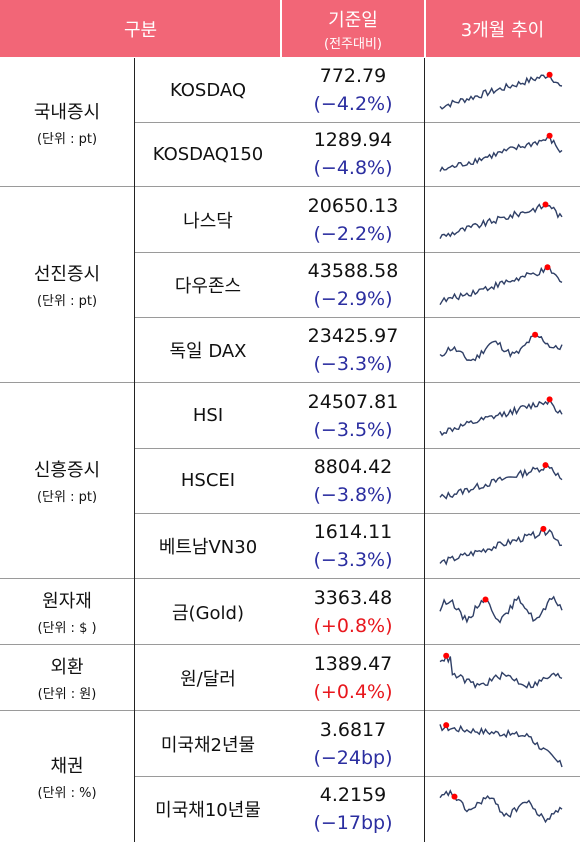 This screenshot has width=580, height=863. What do you see at coordinates (353, 822) in the screenshot?
I see `row-change-text: (−17bp)` at bounding box center [353, 822].